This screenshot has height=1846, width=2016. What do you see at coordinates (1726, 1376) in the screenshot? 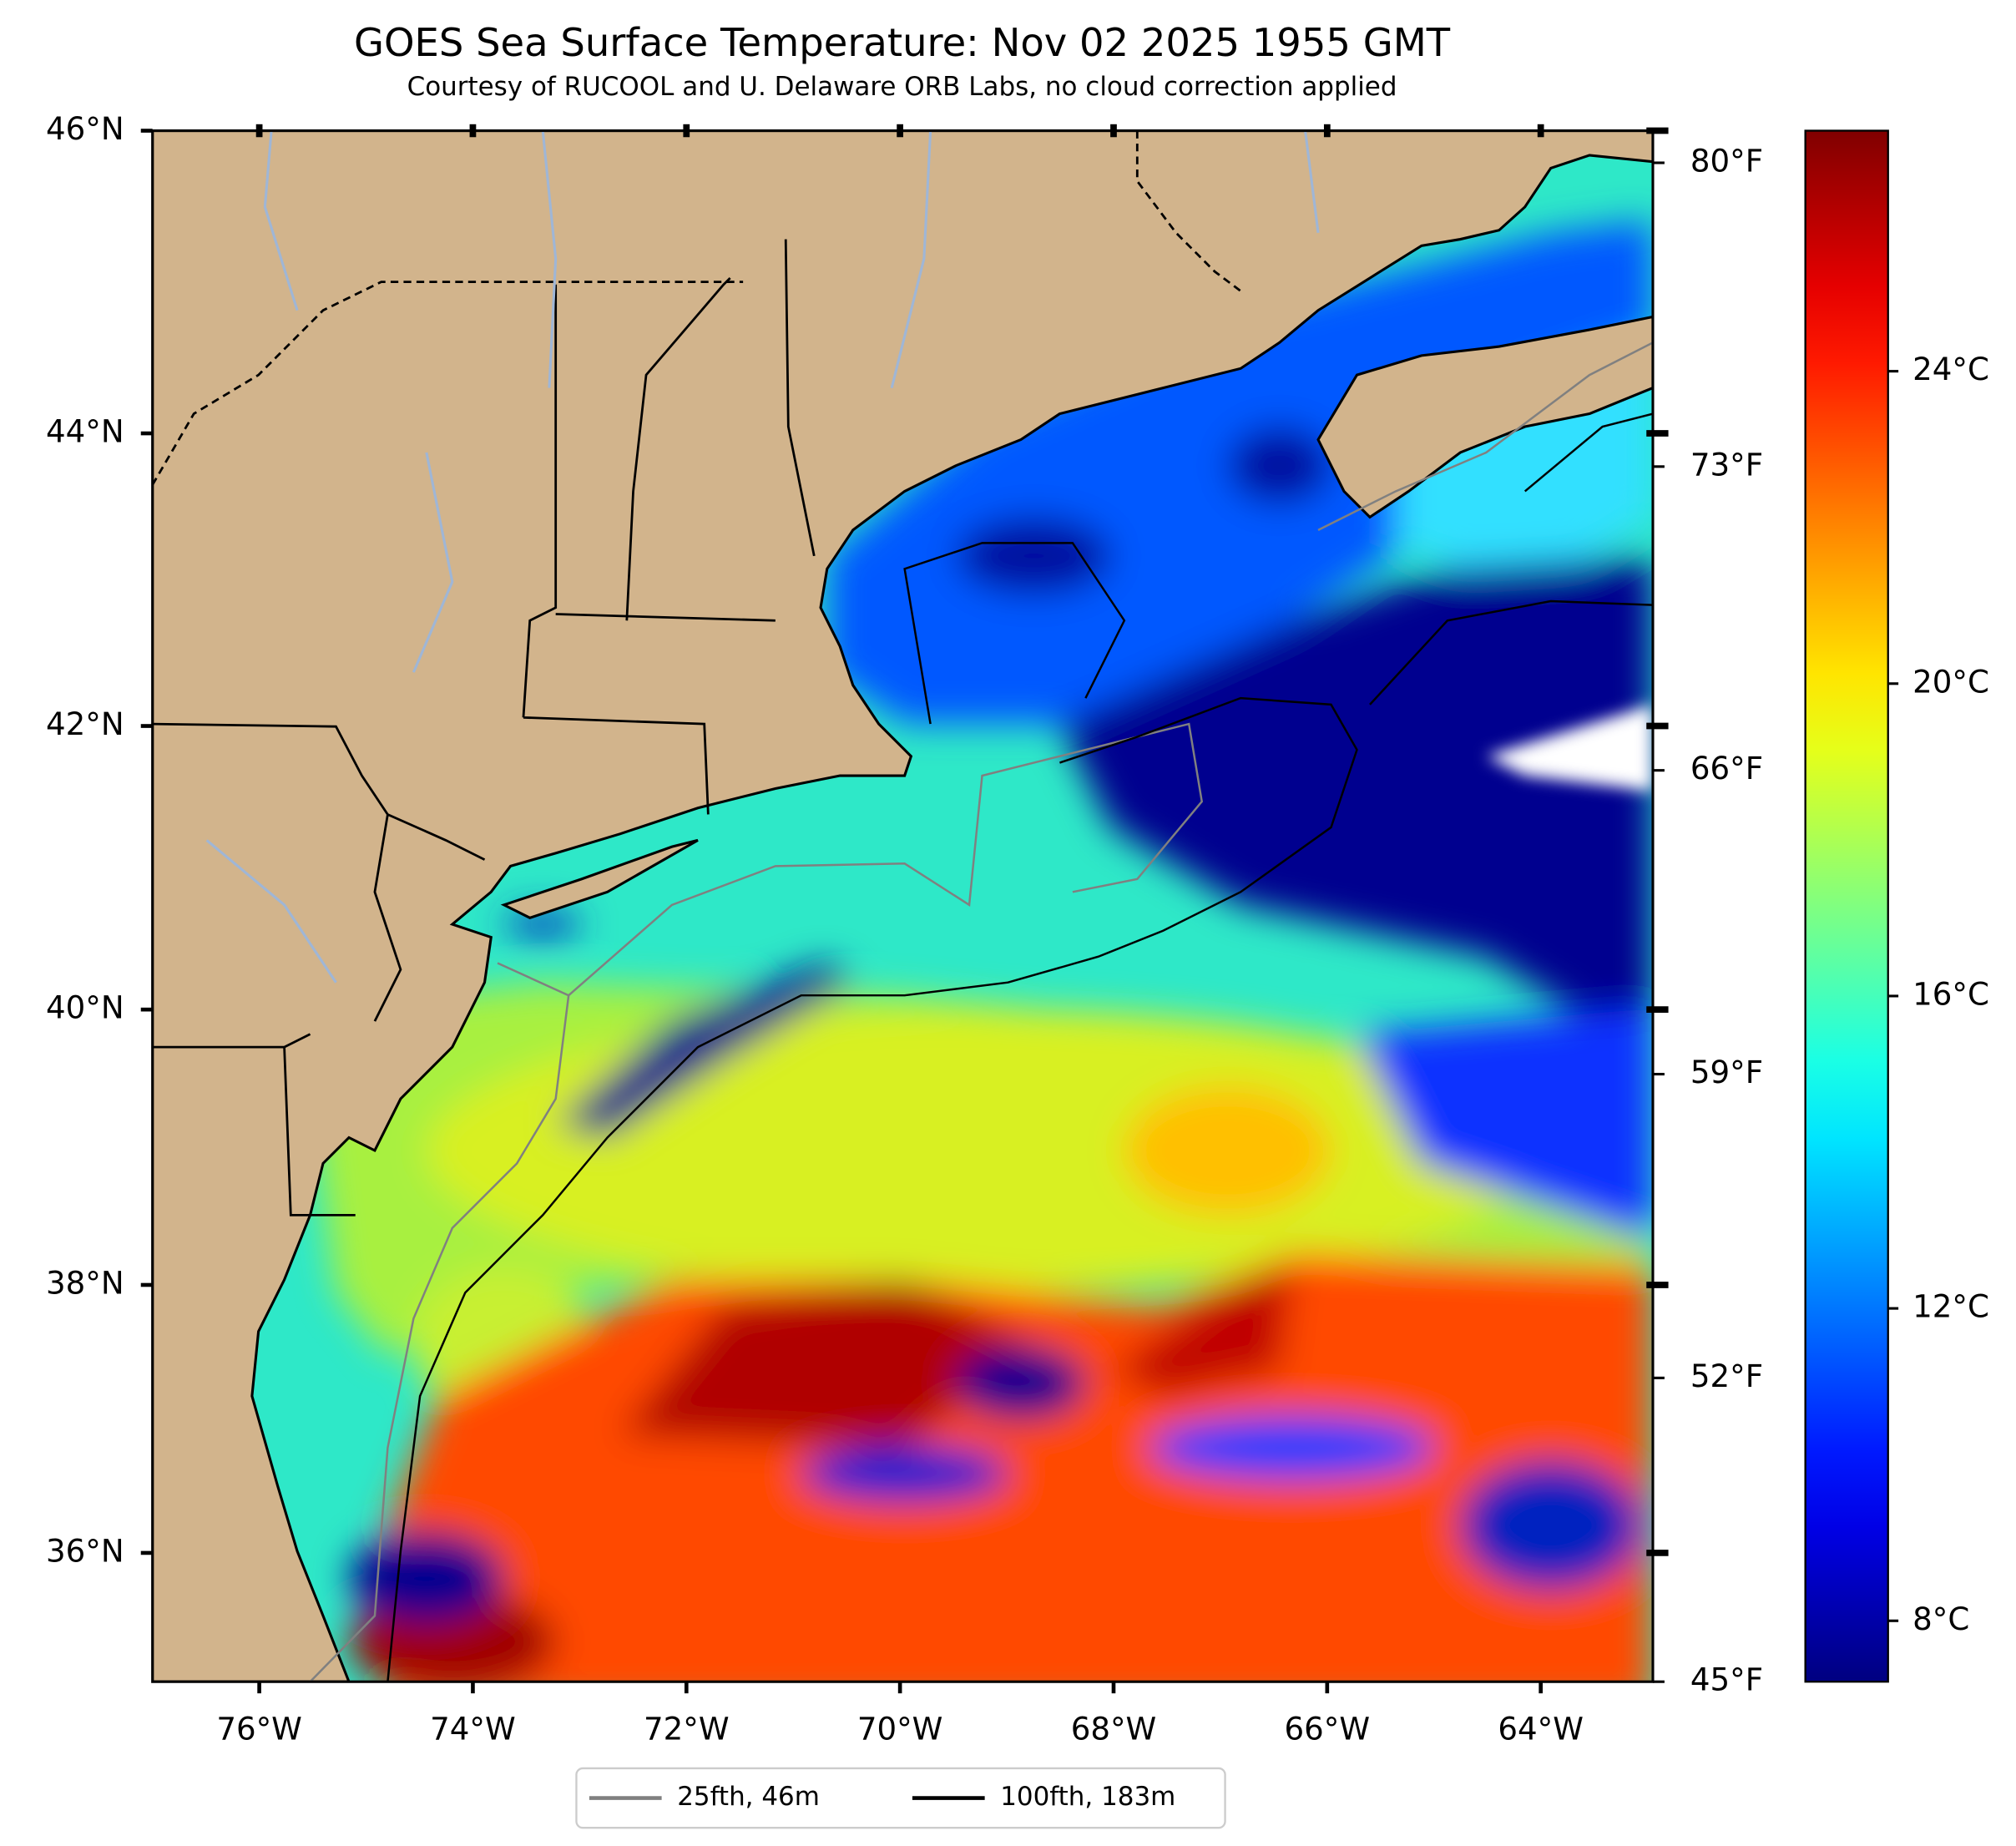
I see `y2-tick-label: 52°F` at bounding box center [1726, 1376].